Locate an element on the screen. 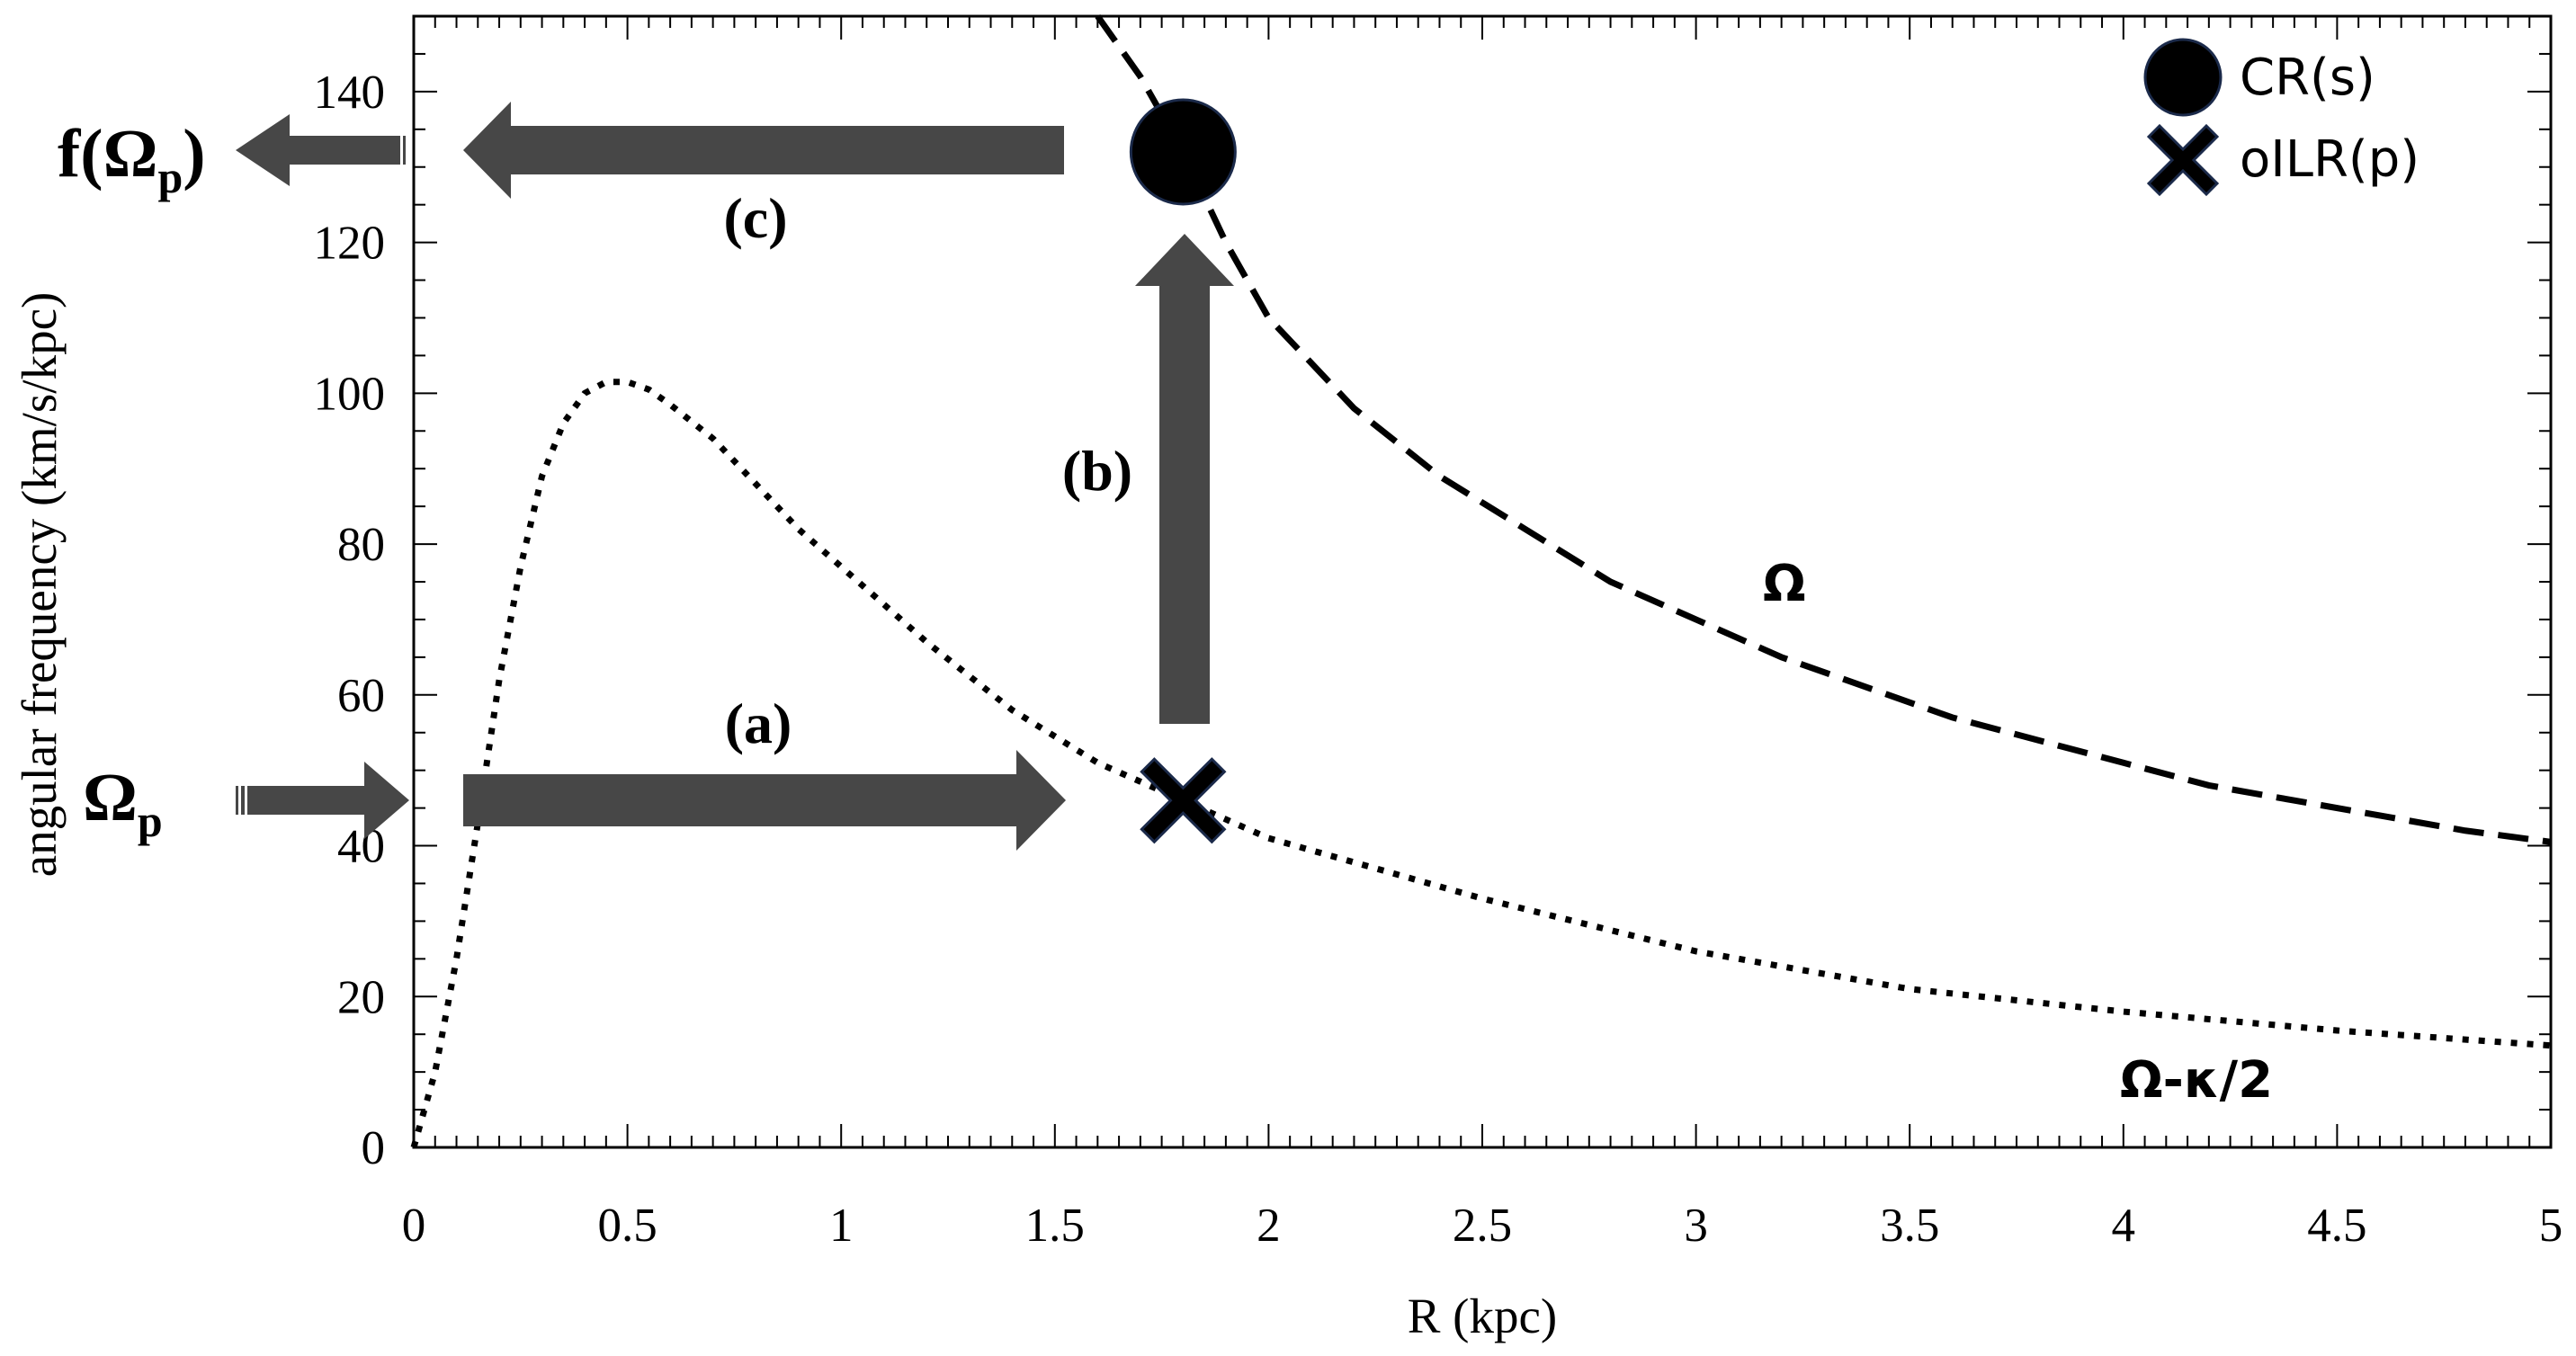 The image size is (2576, 1356). y-tick-label: 120 is located at coordinates (350, 244).